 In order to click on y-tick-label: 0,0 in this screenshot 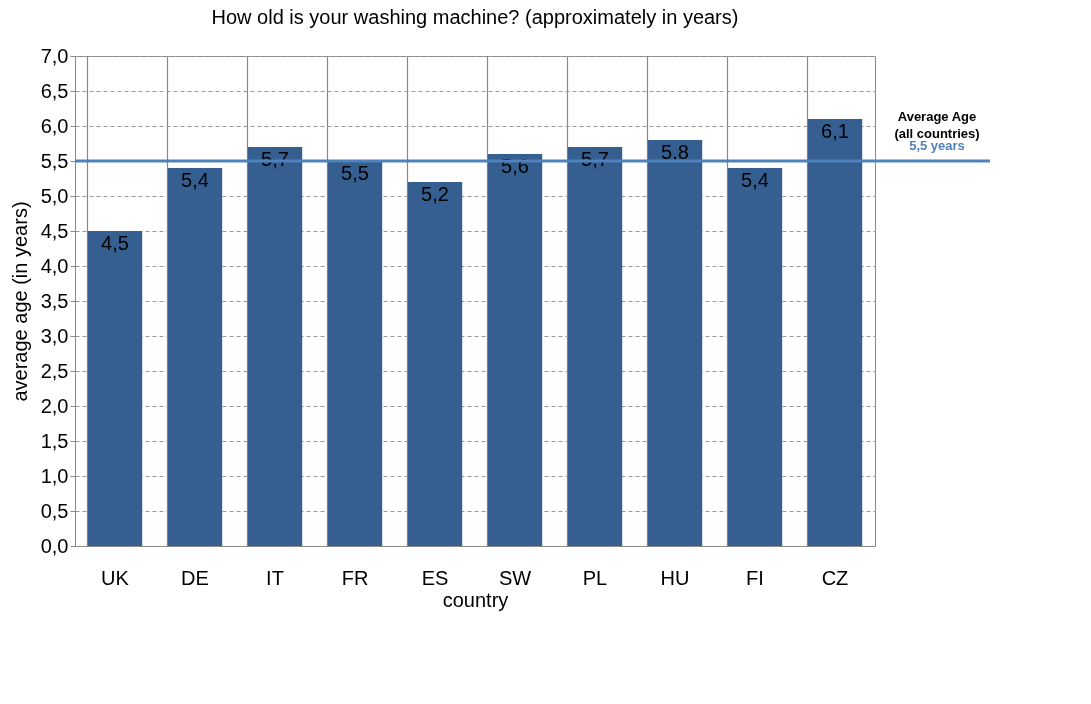, I will do `click(54, 545)`.